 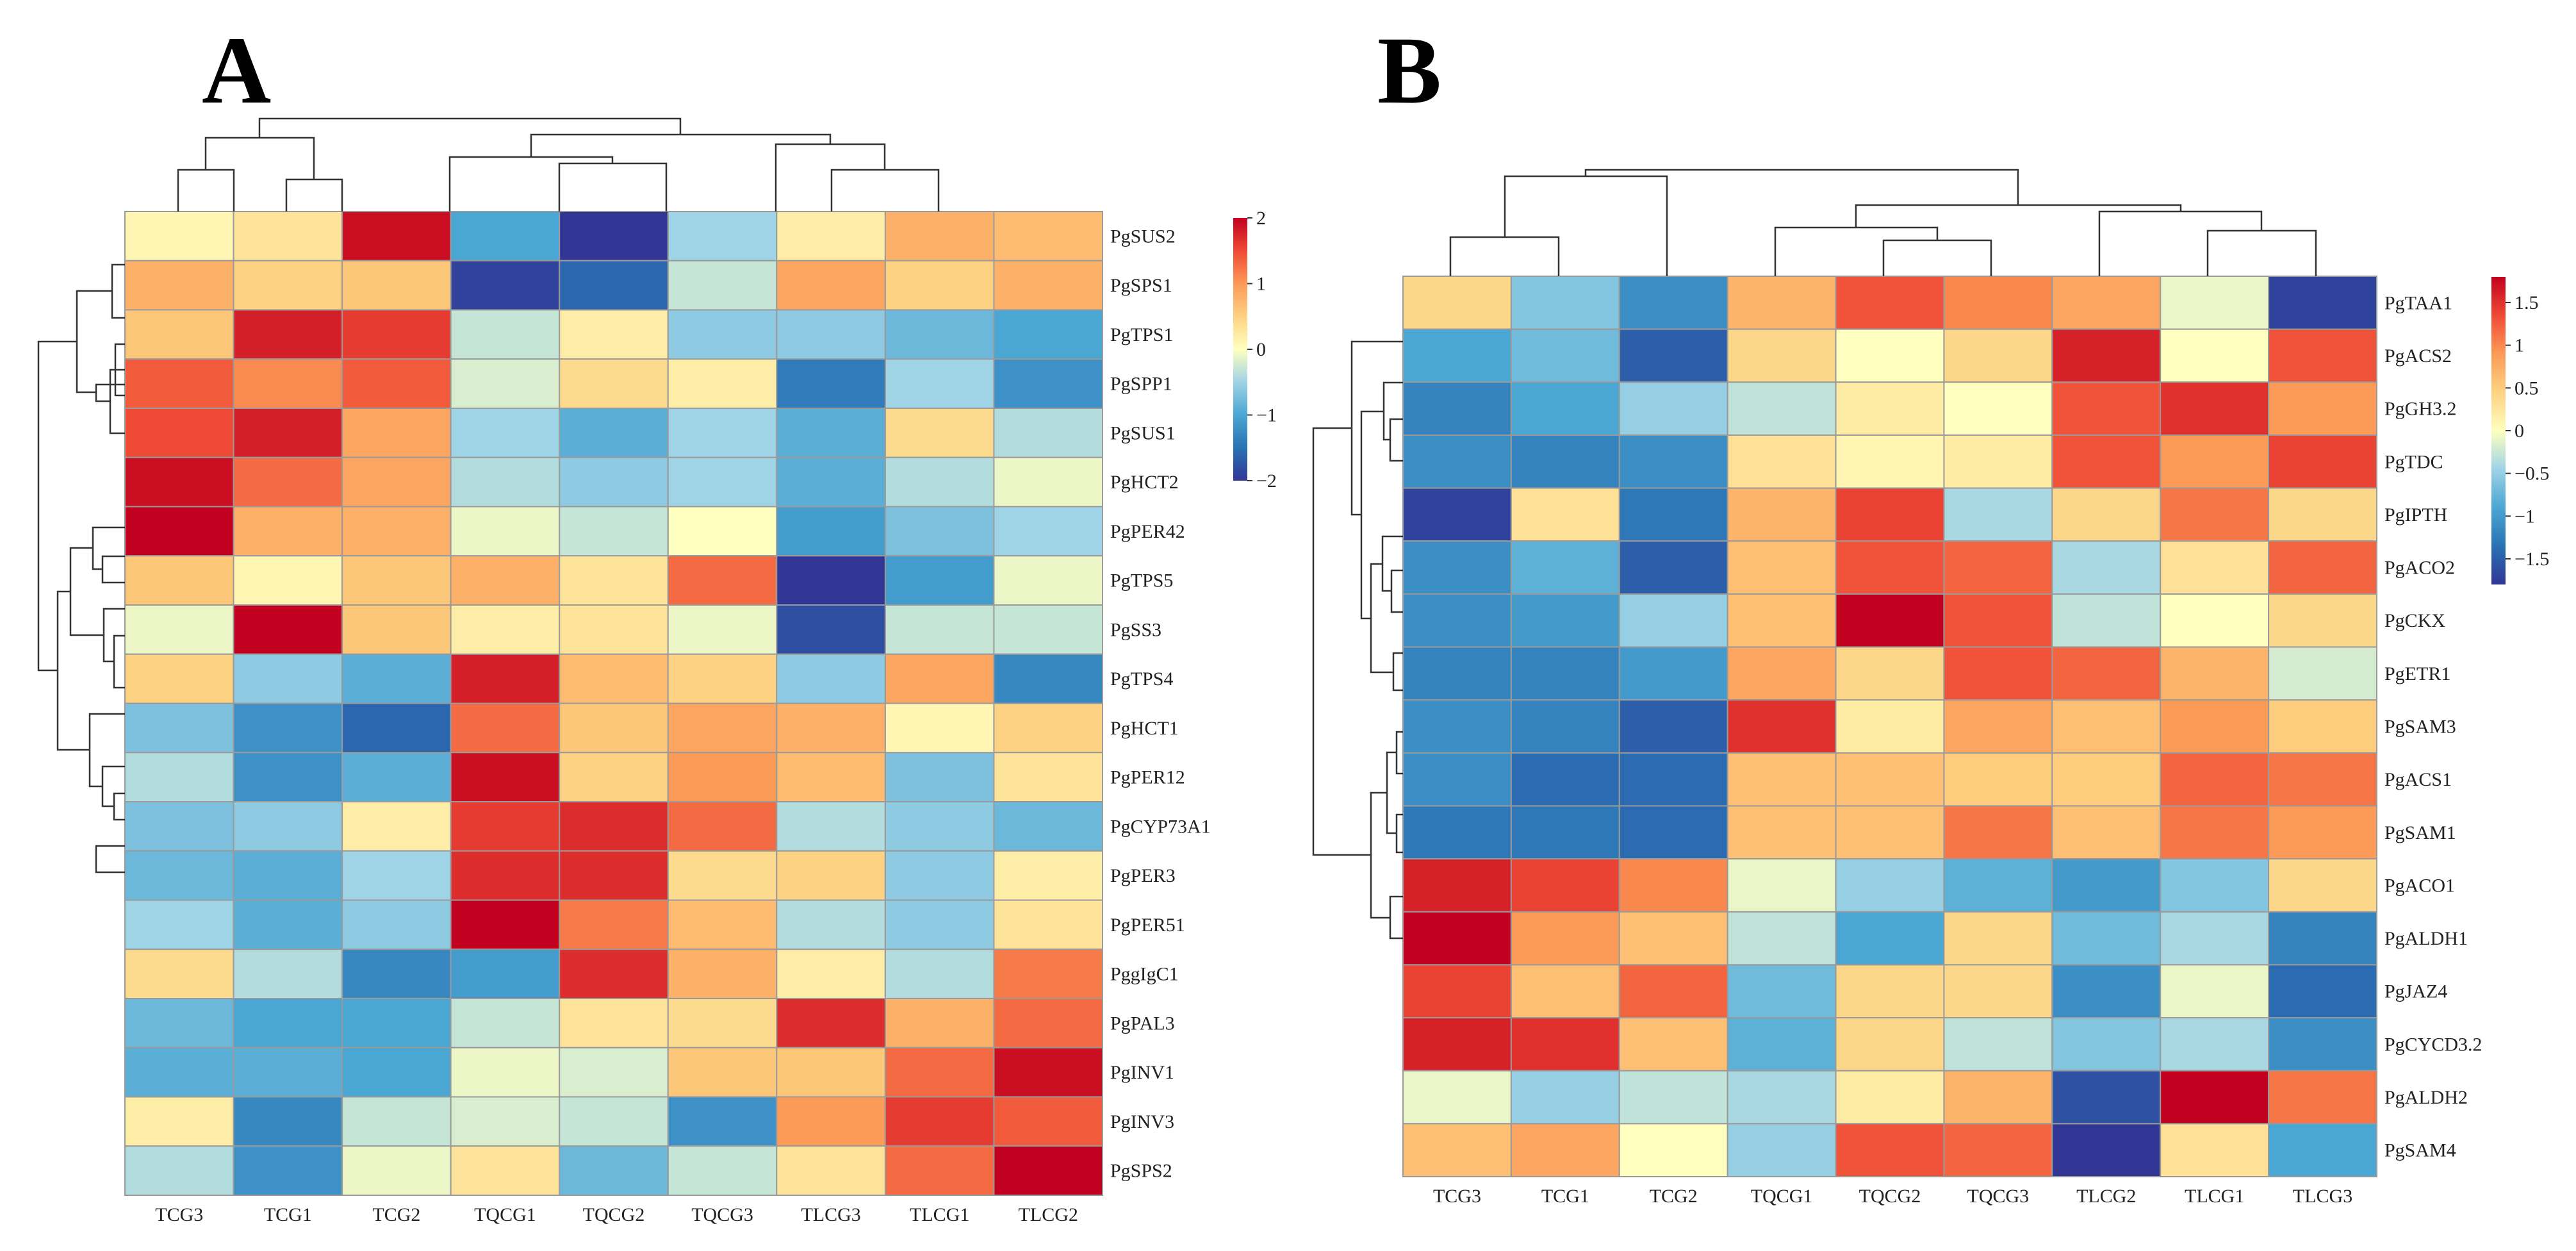 What do you see at coordinates (2498, 430) in the screenshot?
I see `colorbar-b` at bounding box center [2498, 430].